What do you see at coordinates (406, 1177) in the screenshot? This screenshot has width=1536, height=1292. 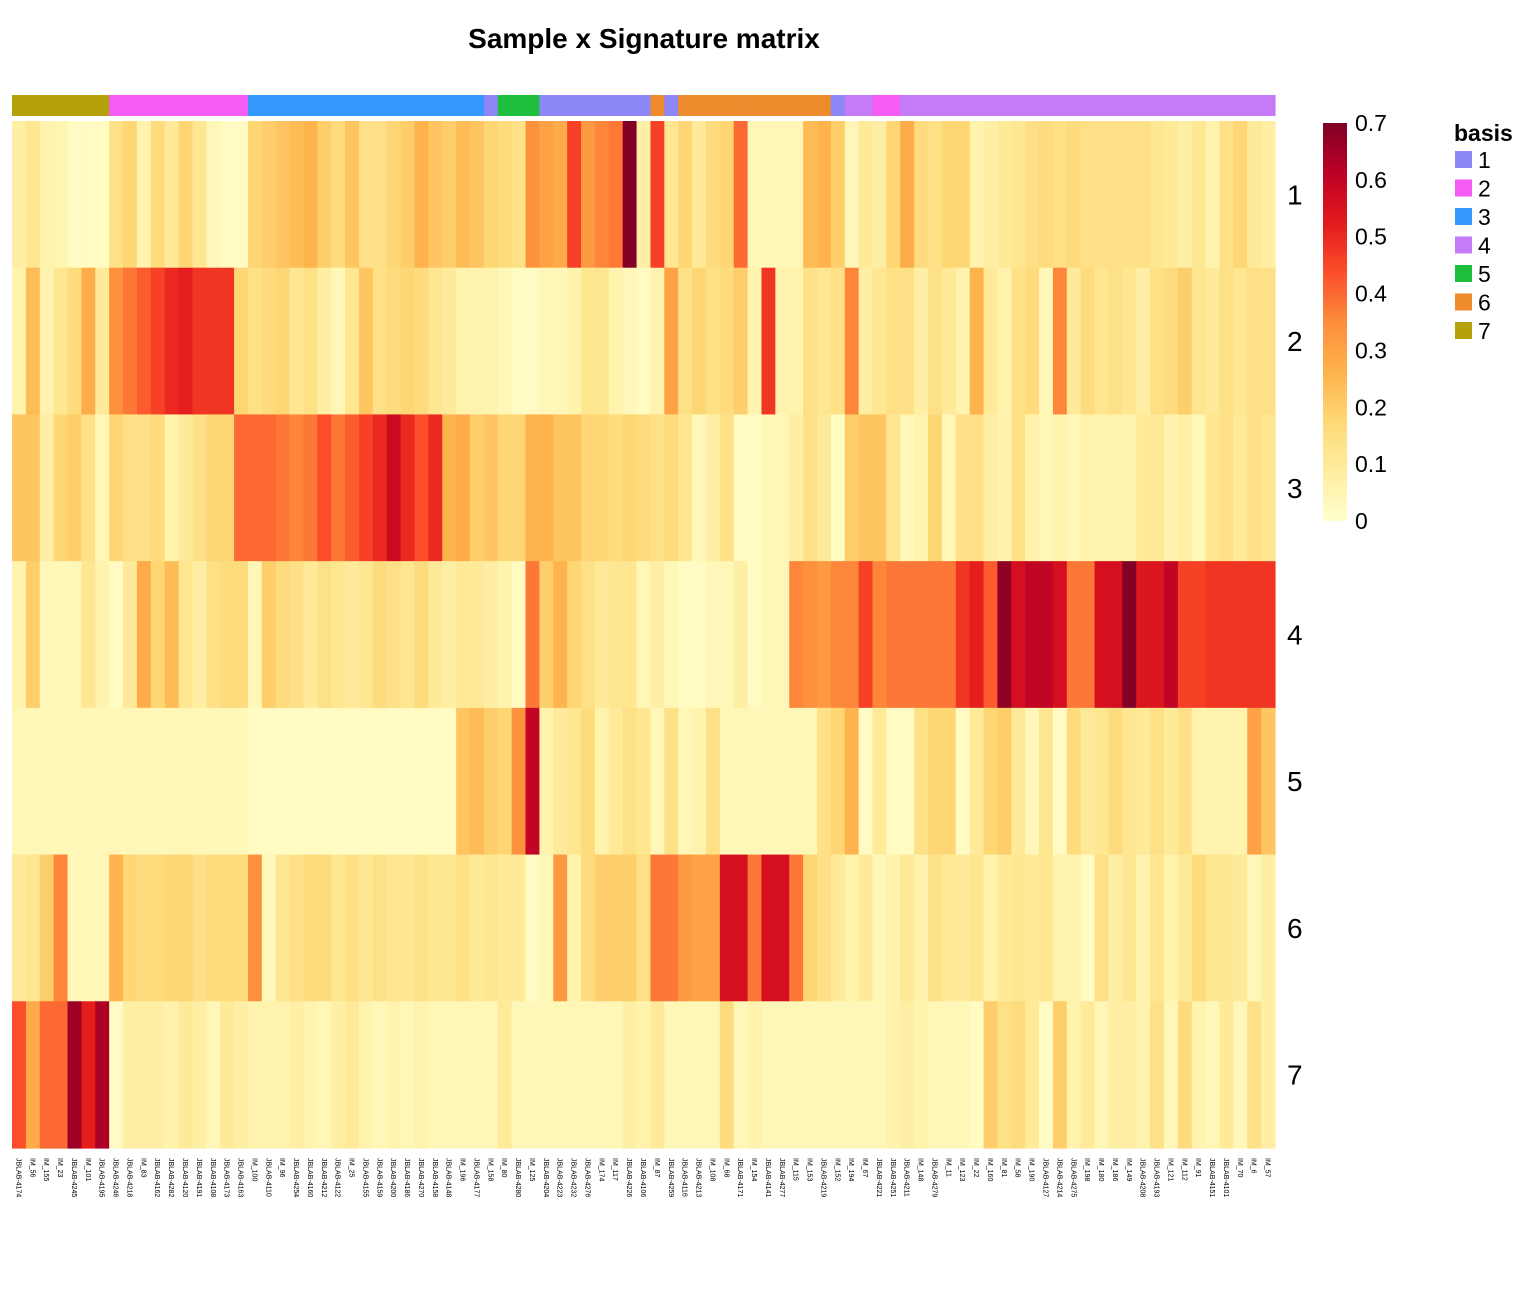 I see `column-label: JBLAB-4186` at bounding box center [406, 1177].